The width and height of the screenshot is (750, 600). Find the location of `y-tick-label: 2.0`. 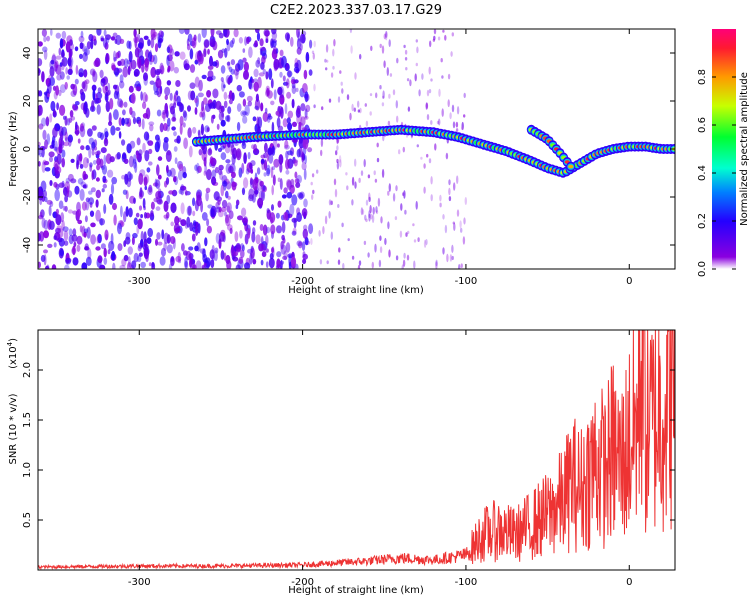

y-tick-label: 2.0 is located at coordinates (27, 370).